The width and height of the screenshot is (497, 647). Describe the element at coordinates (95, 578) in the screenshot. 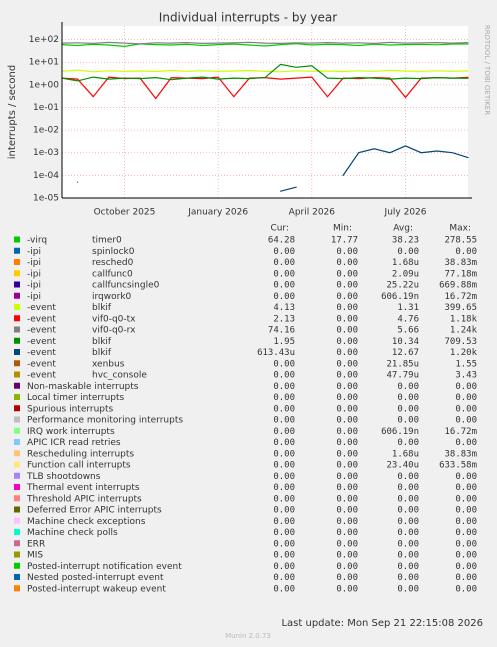

I see `legend-name: Nested posted-interrupt event` at that location.